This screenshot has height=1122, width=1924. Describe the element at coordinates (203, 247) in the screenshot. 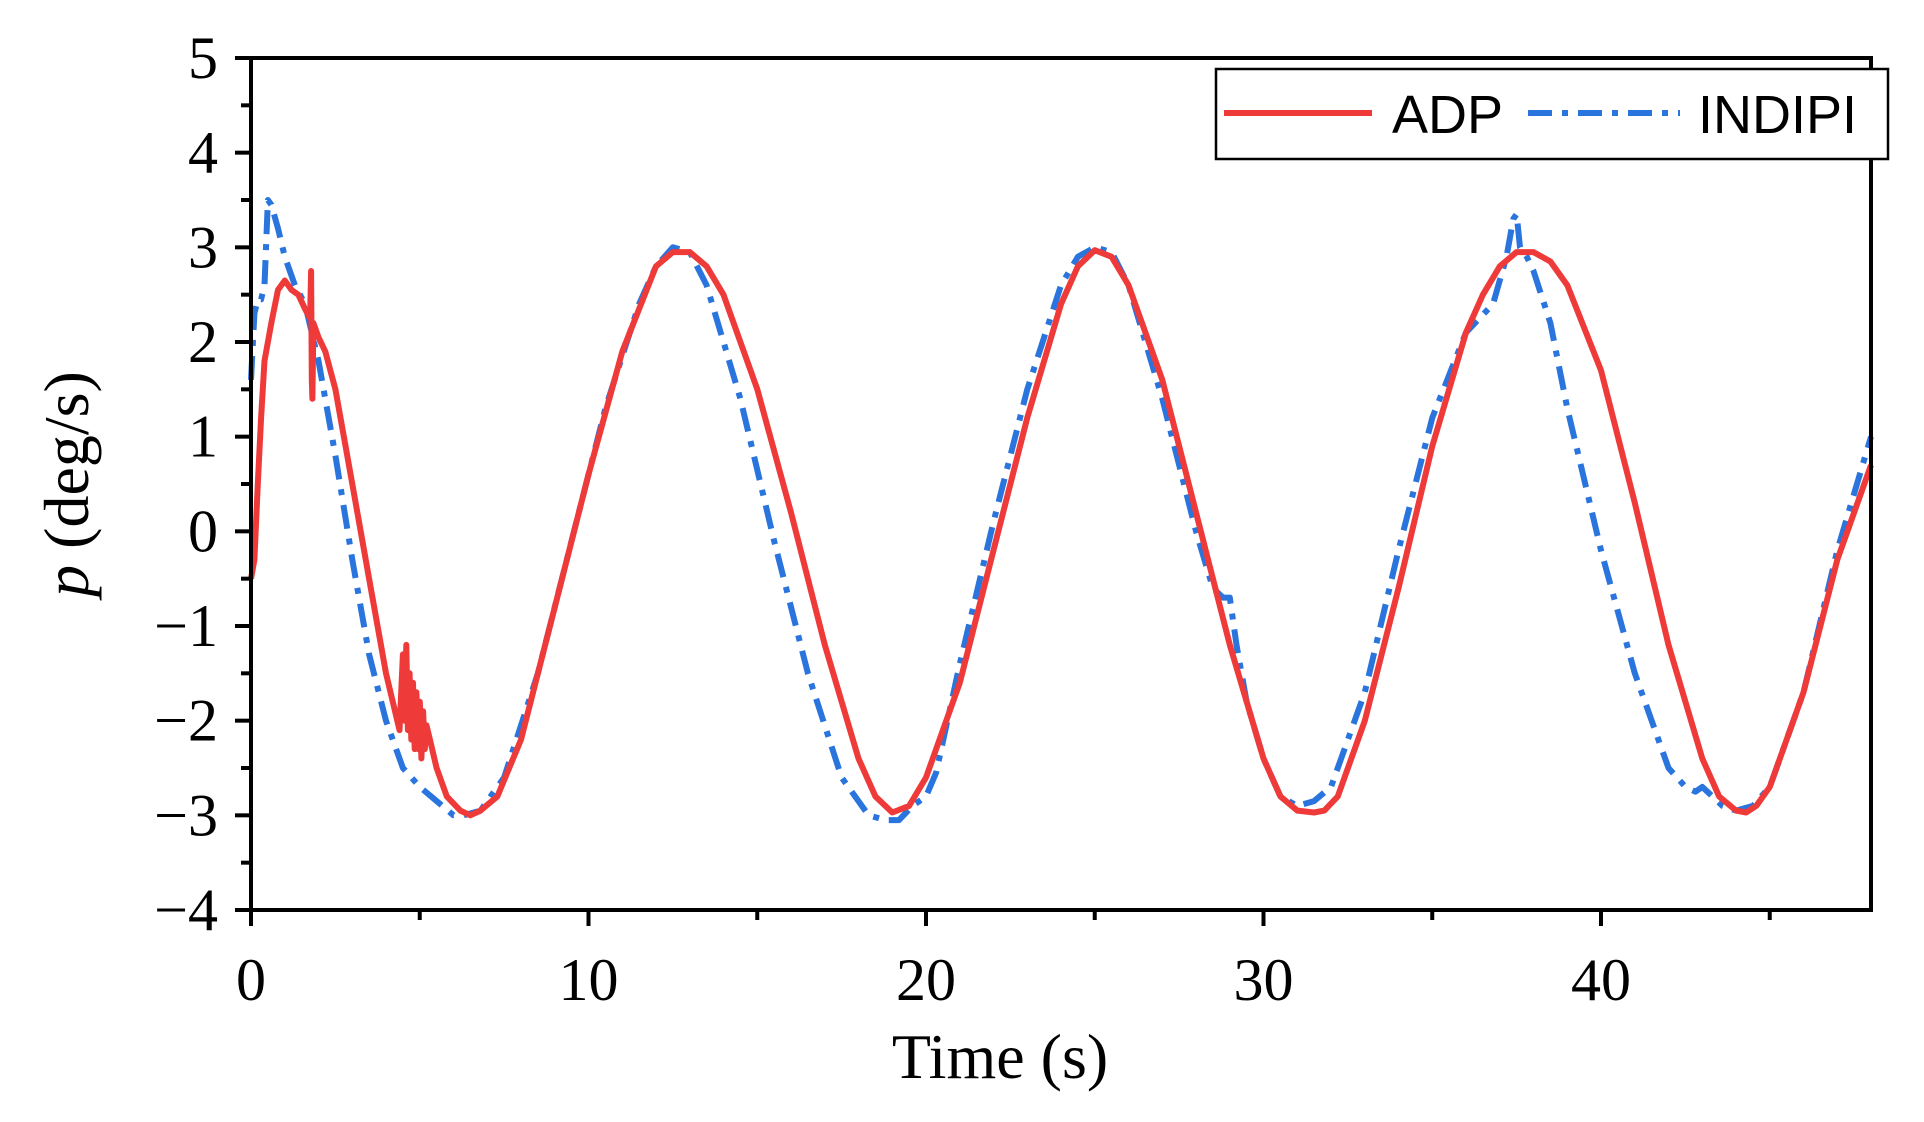

I see `y-tick-label: 3` at that location.